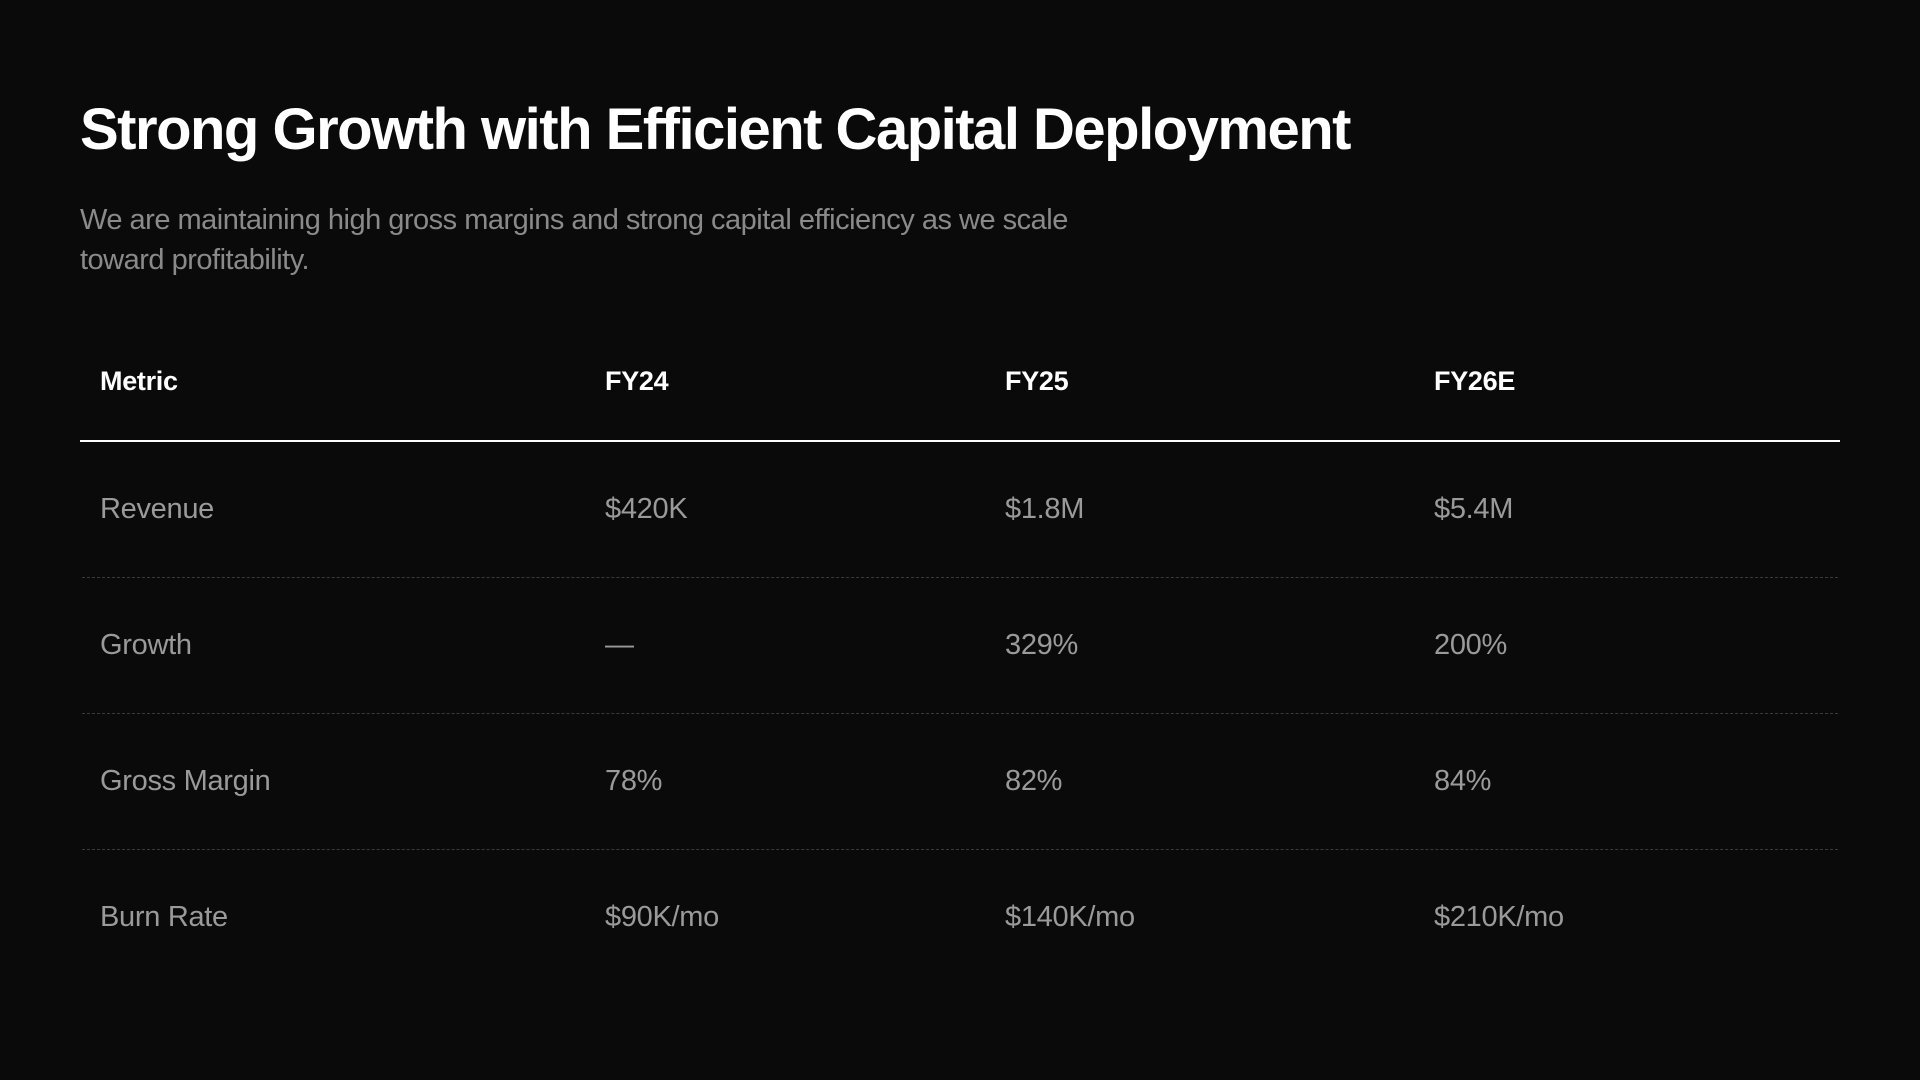 Image resolution: width=1920 pixels, height=1080 pixels. I want to click on row-label: Gross Margin, so click(185, 781).